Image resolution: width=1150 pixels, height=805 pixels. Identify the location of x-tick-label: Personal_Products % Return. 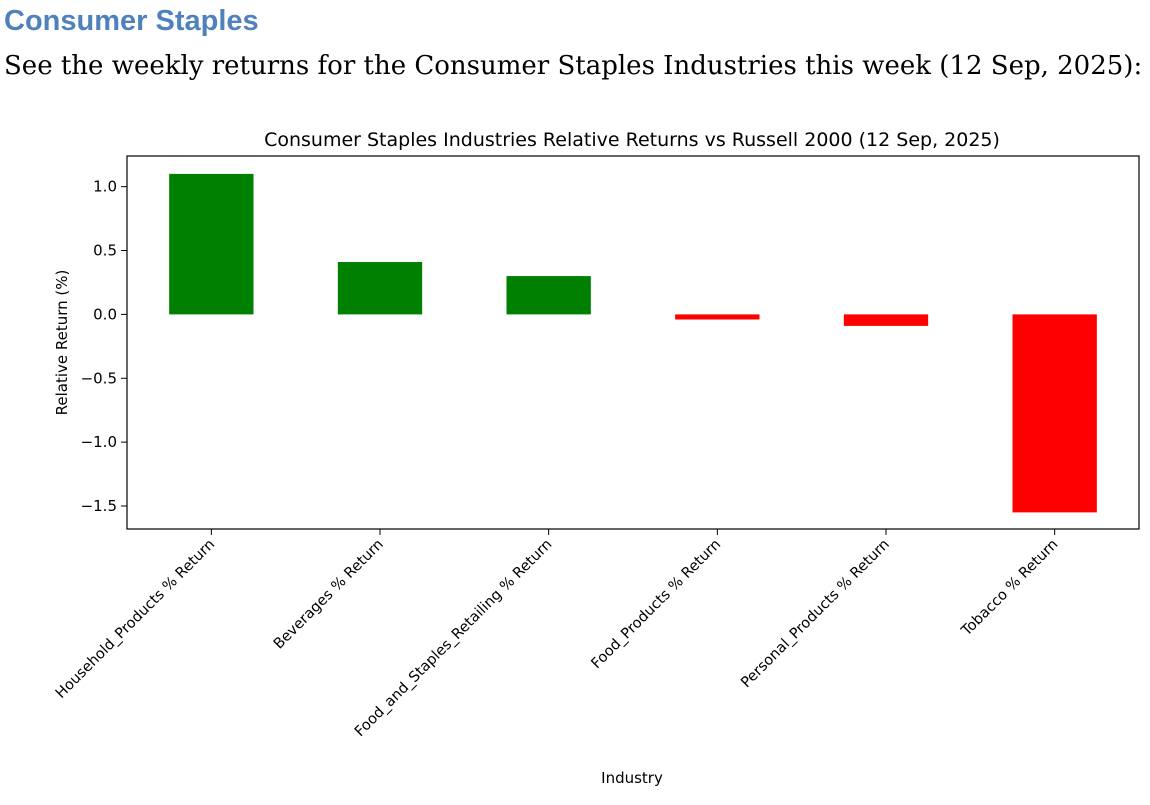
(815, 614).